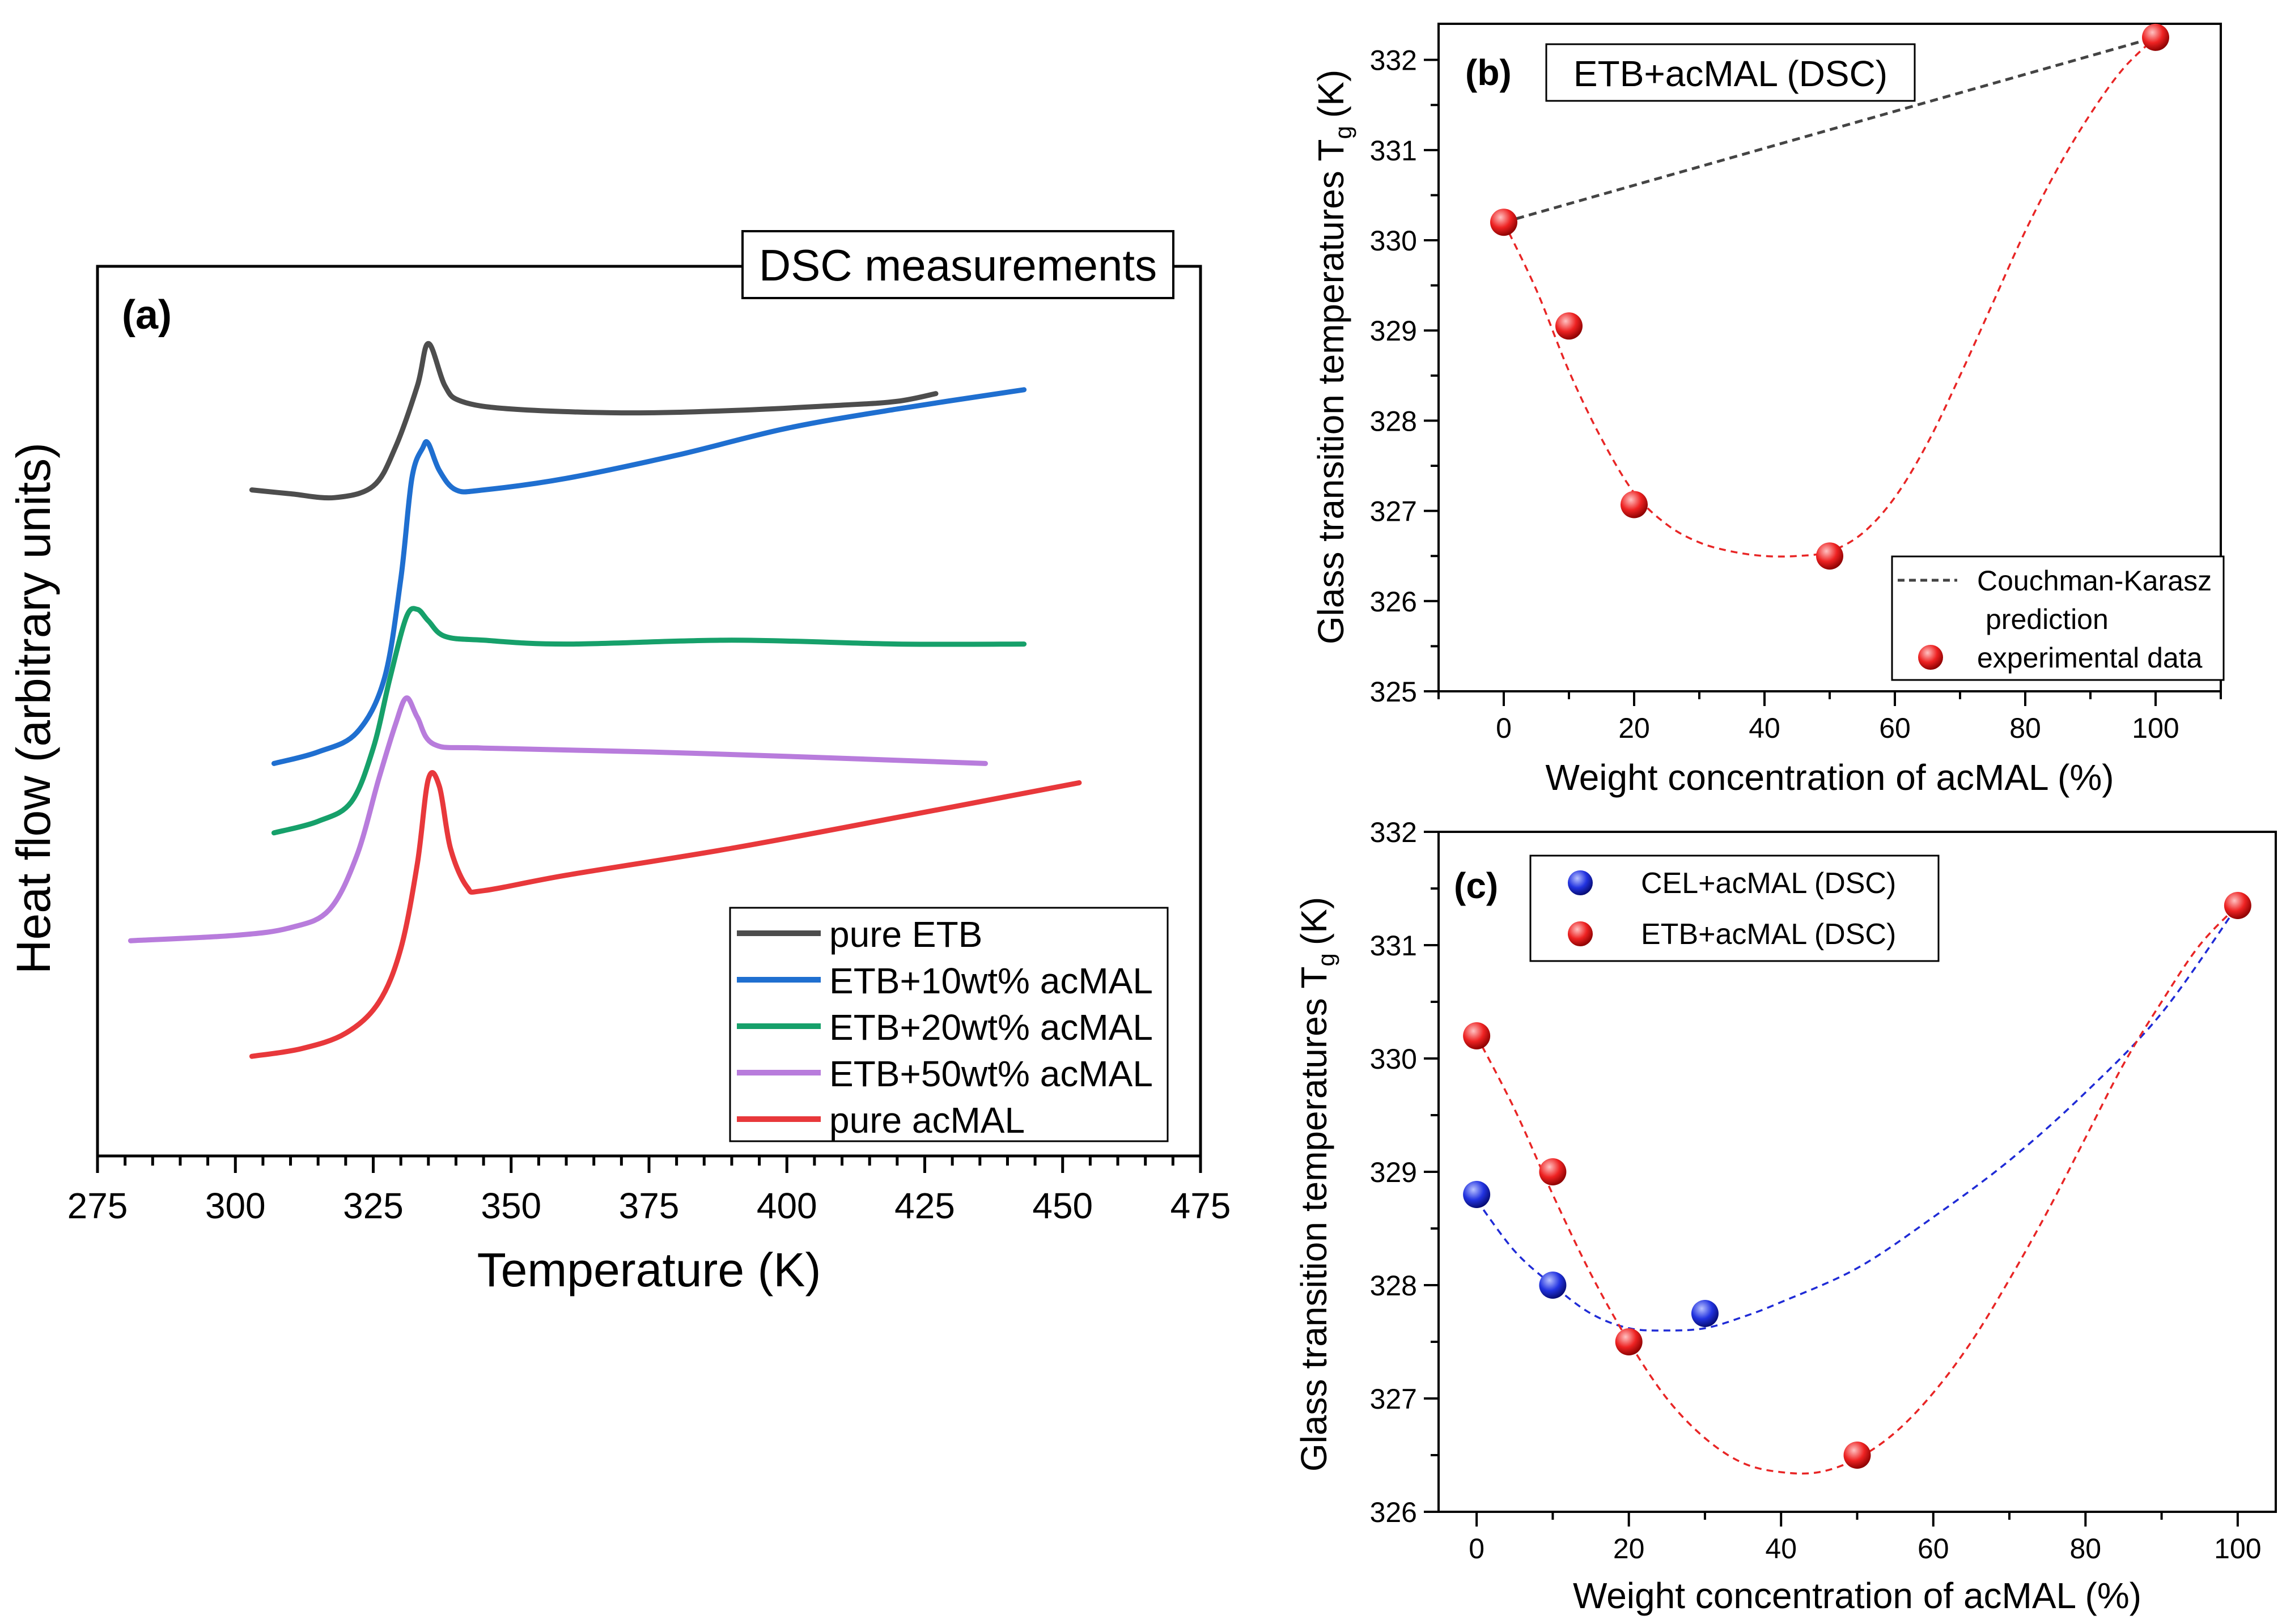  I want to click on x-tick-label: 350, so click(511, 1205).